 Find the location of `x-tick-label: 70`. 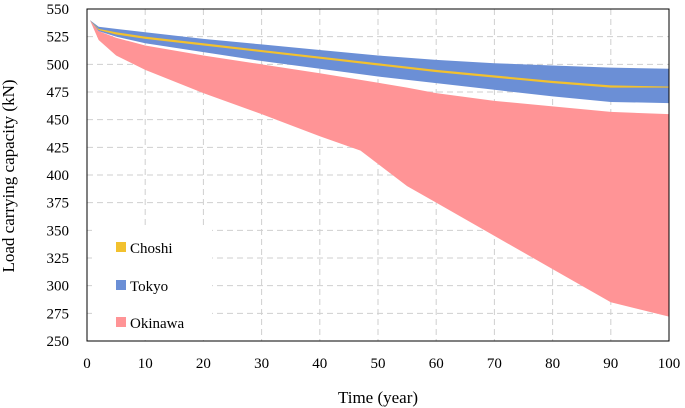

x-tick-label: 70 is located at coordinates (494, 364).